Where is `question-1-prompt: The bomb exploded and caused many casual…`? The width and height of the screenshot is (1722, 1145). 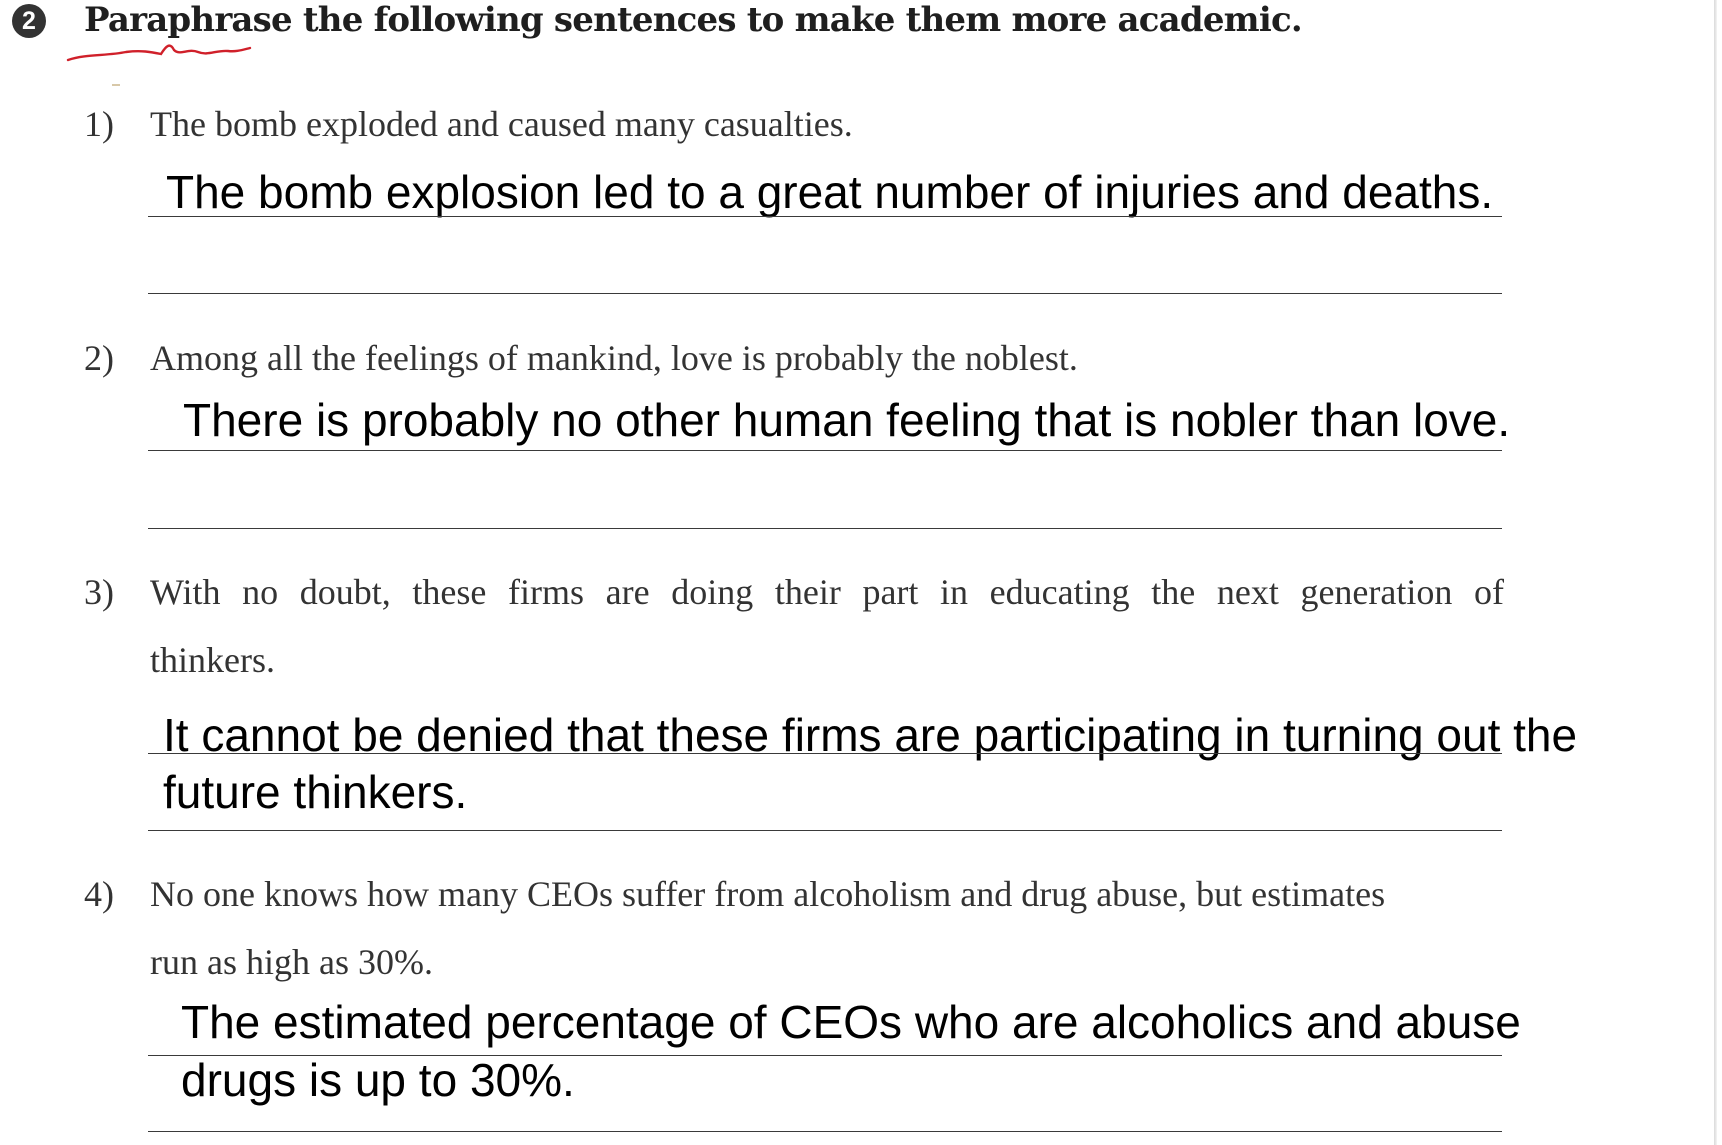 question-1-prompt: The bomb exploded and caused many casual… is located at coordinates (501, 124).